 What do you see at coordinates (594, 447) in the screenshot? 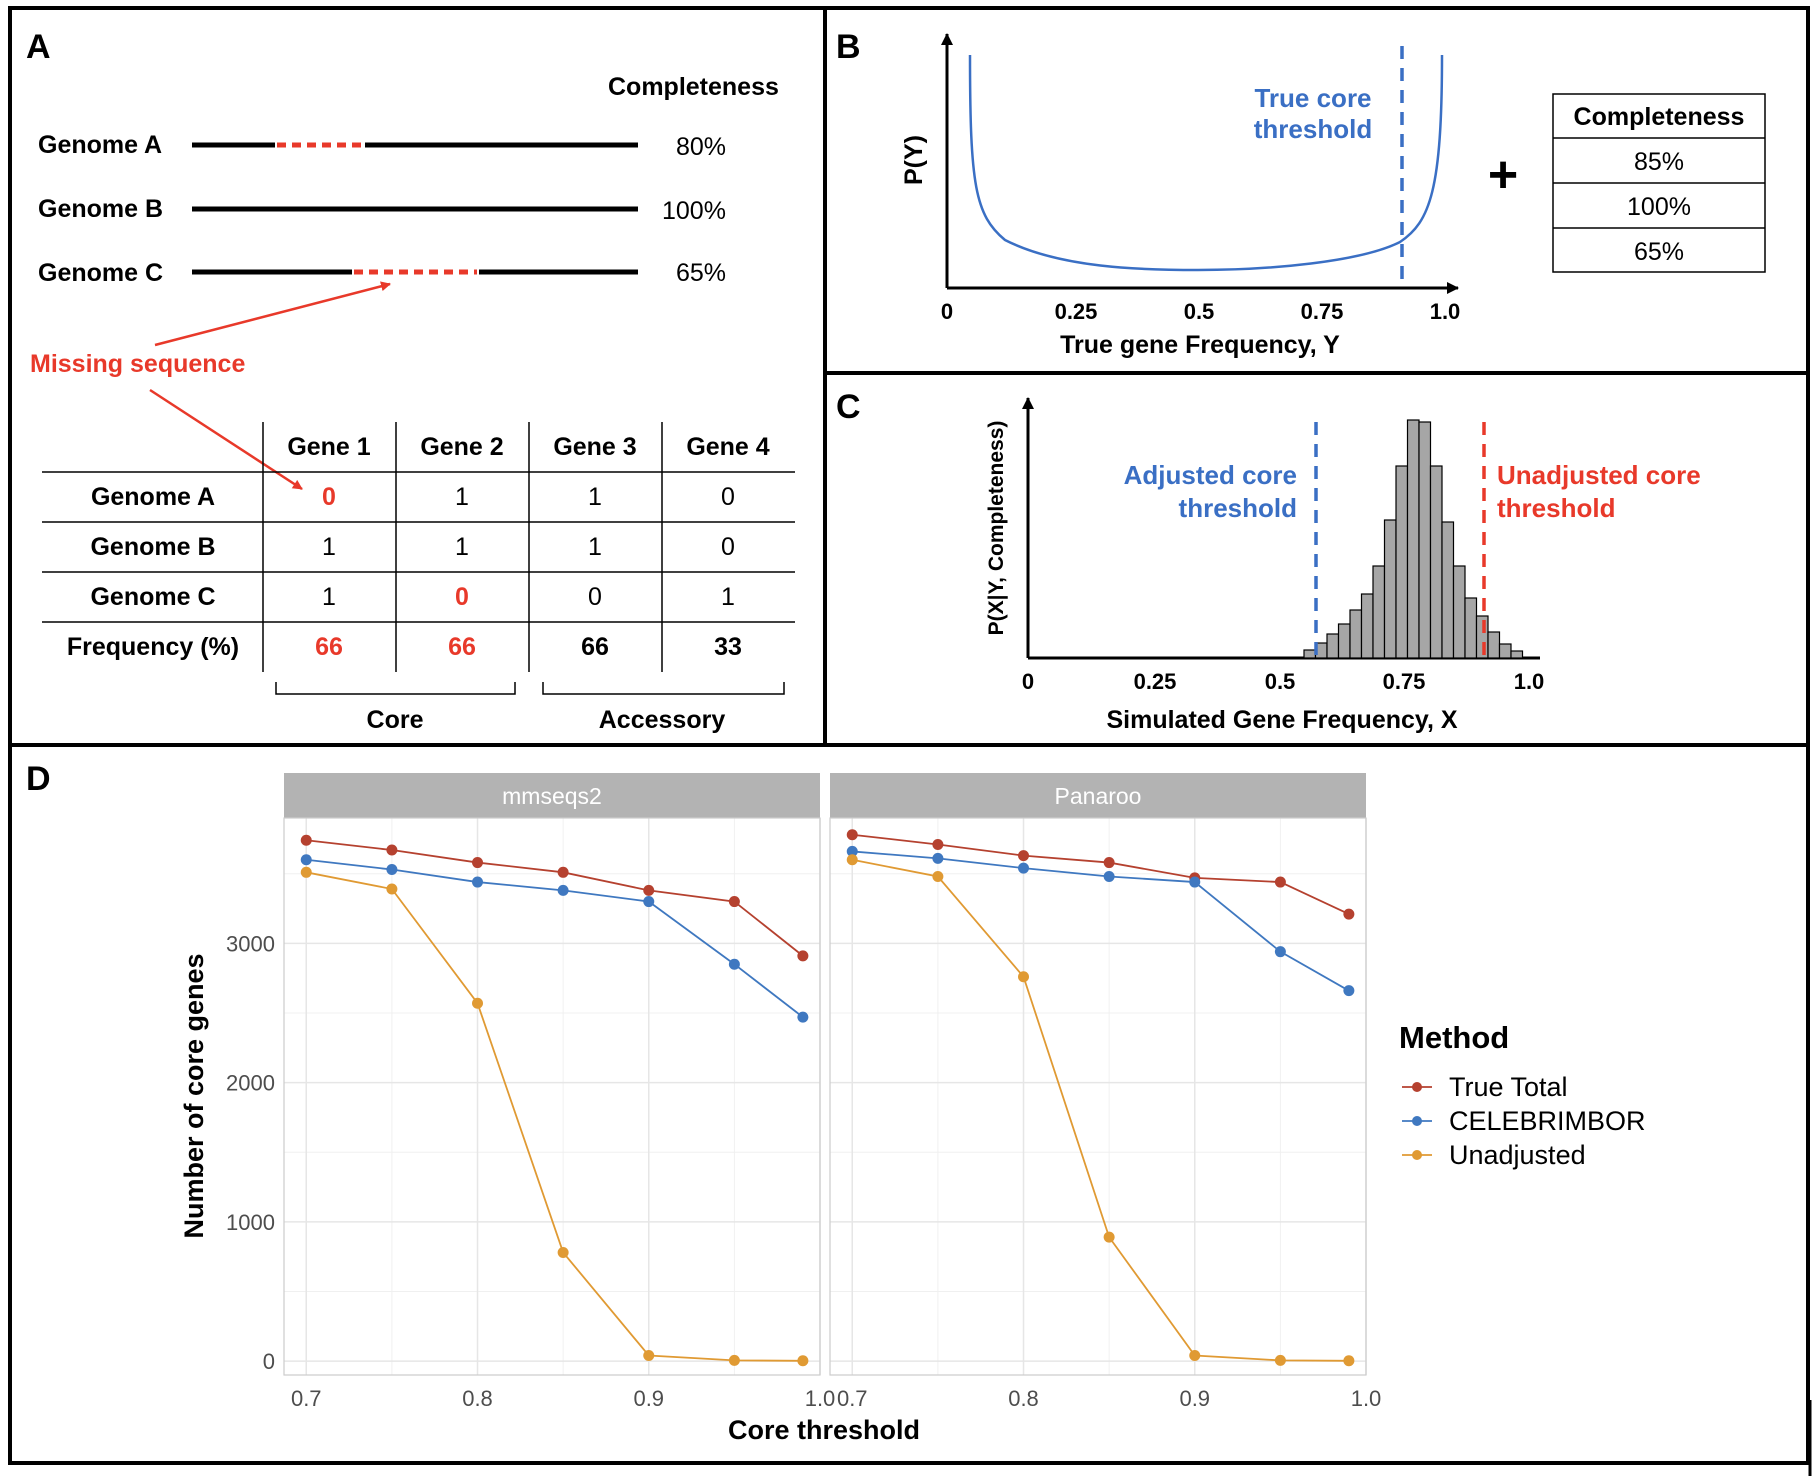
I see `col-header-gene-3: Gene 3` at bounding box center [594, 447].